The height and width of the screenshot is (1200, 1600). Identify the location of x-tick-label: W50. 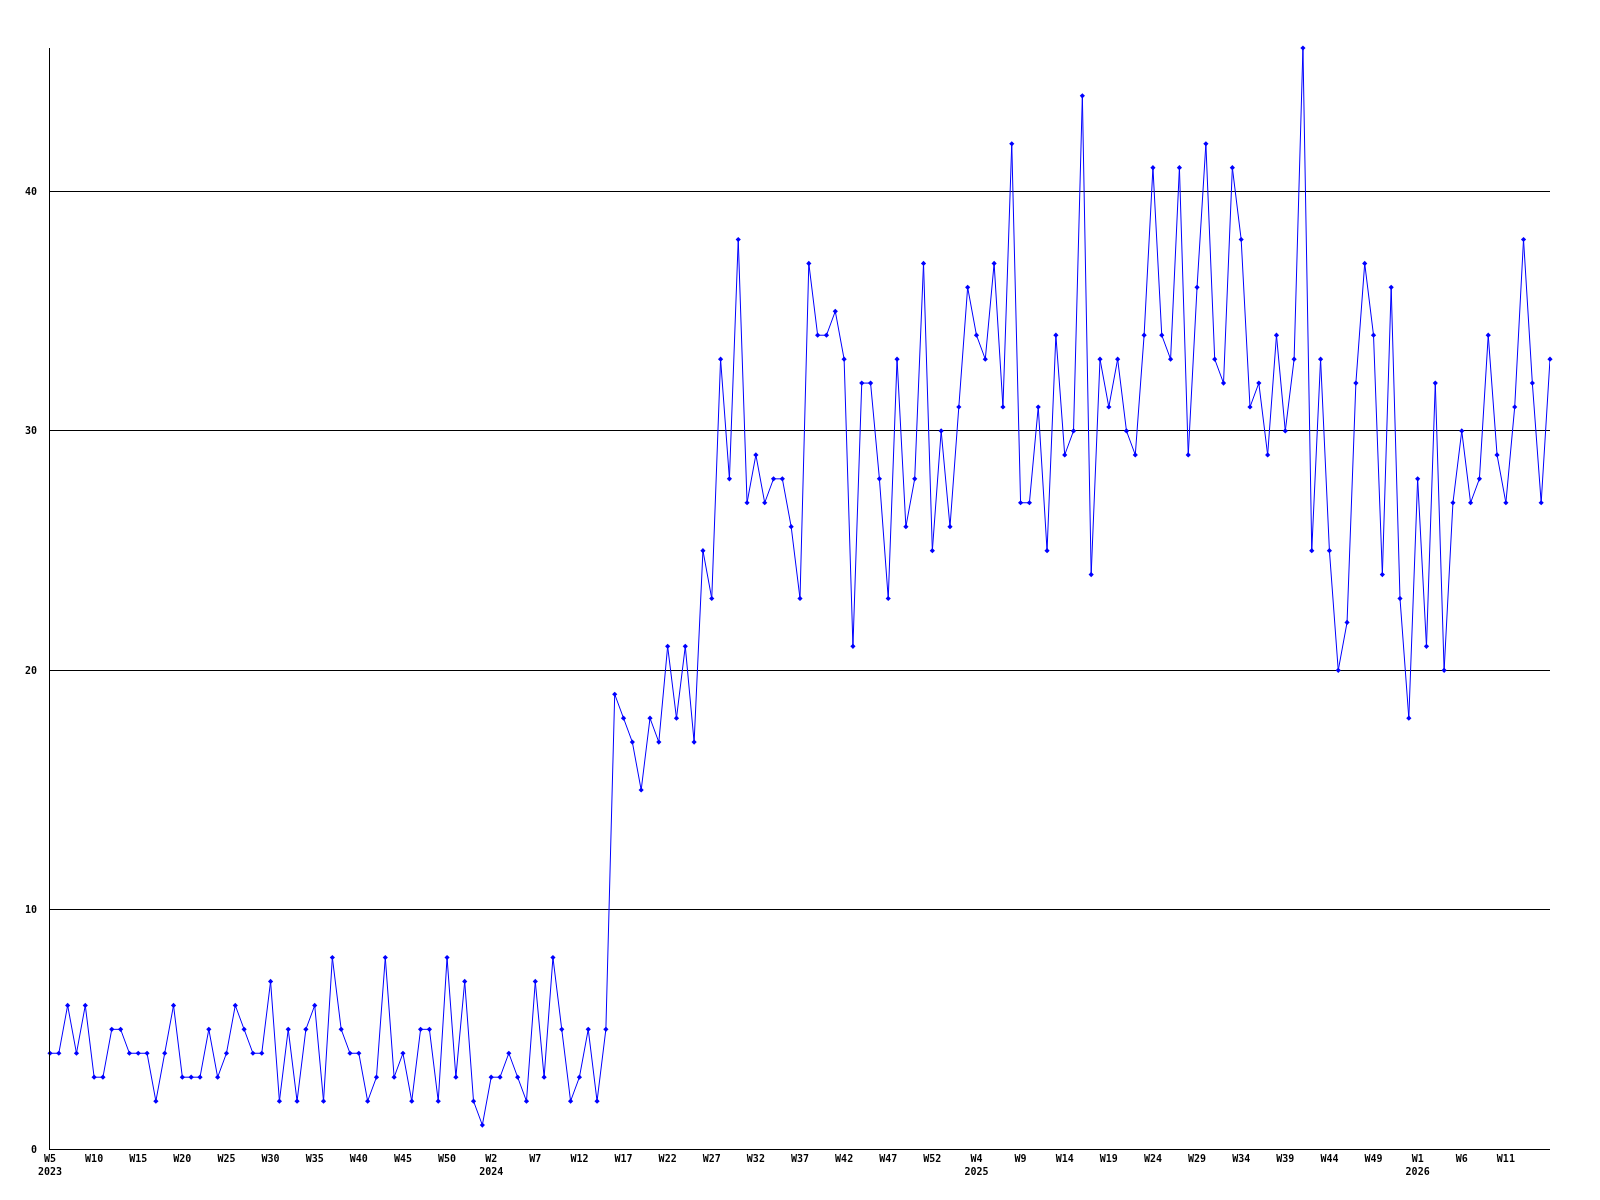
(447, 1158).